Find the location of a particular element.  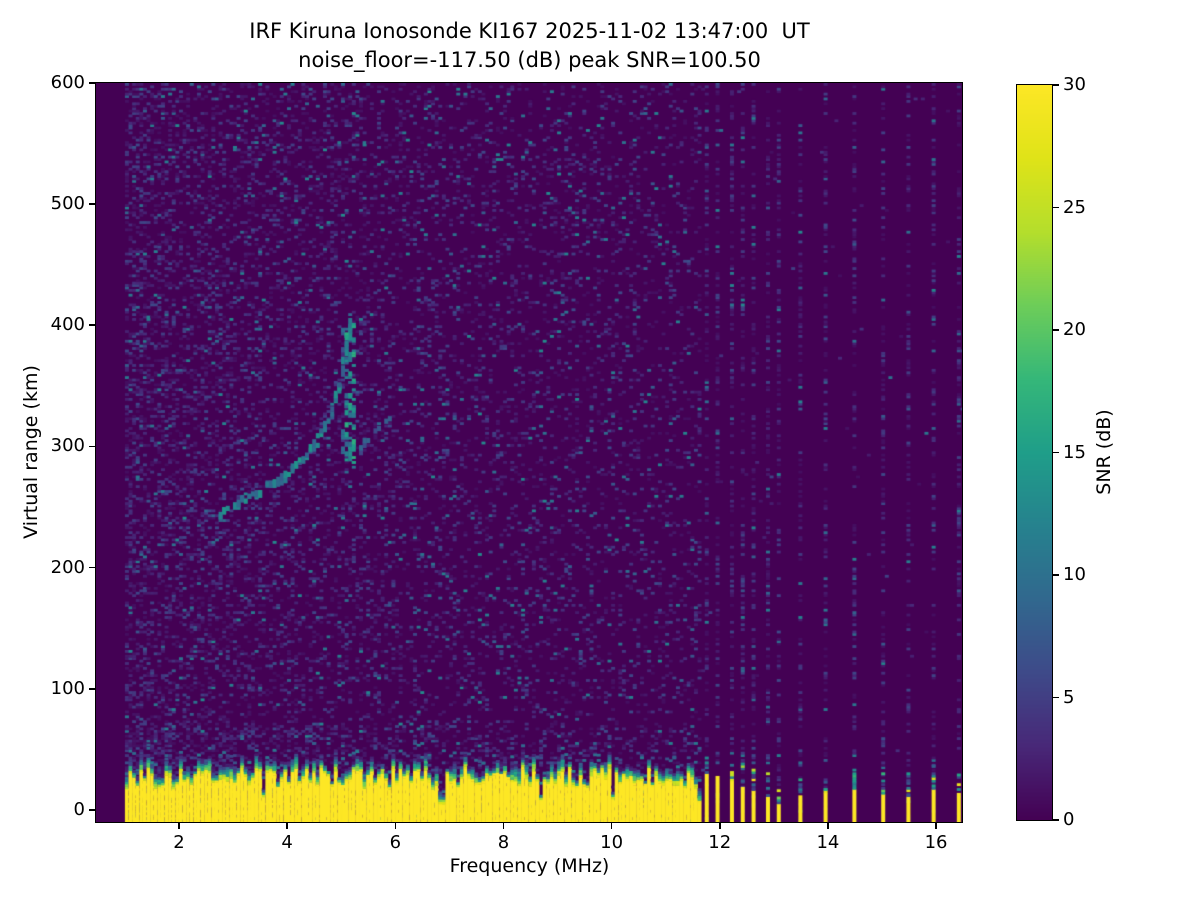

y-tick-label: 500 is located at coordinates (67, 204).